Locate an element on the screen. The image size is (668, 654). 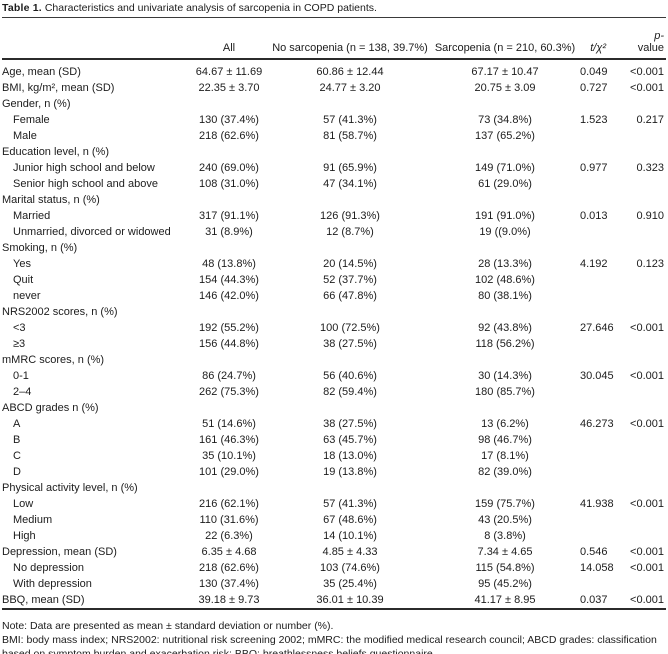
cell-all: 130 (37.4%) is located at coordinates (229, 120).